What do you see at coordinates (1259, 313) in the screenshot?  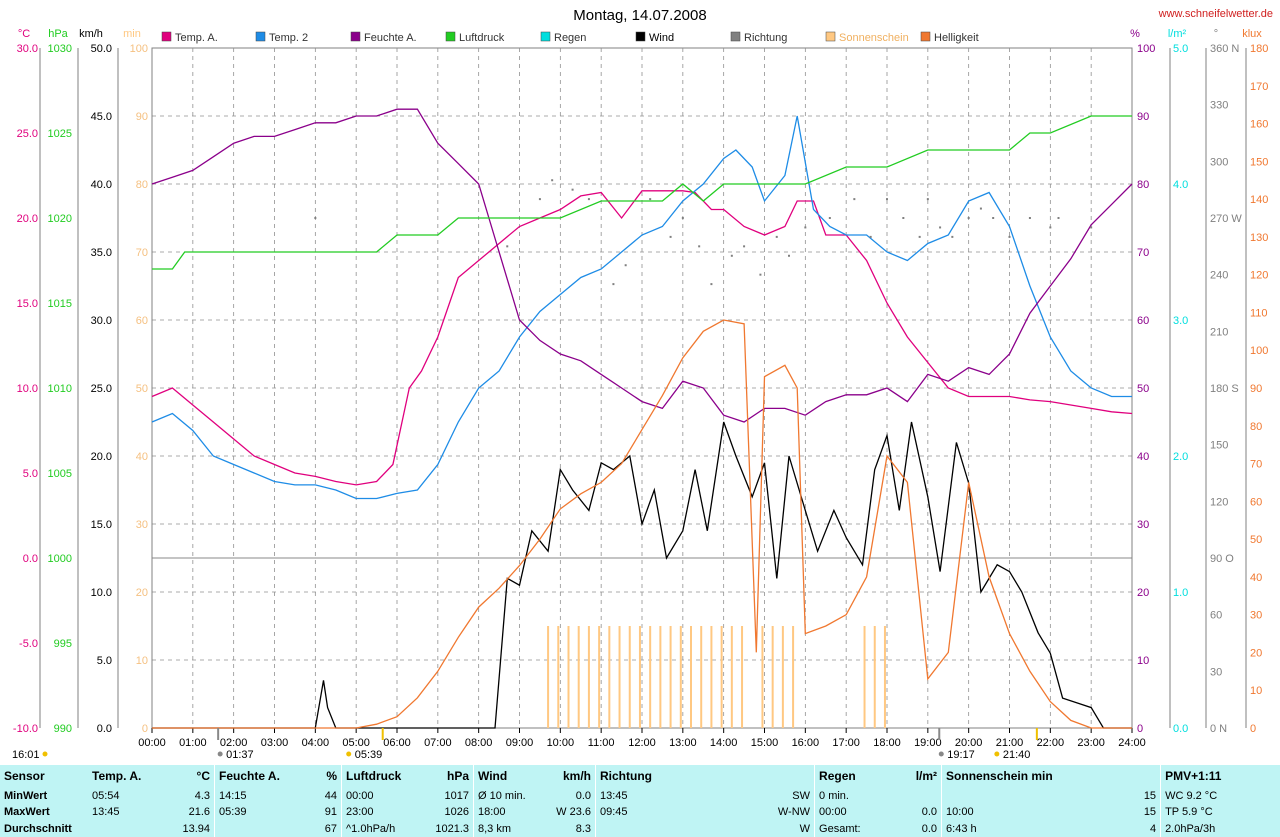 I see `brightness-tick-label: 110` at bounding box center [1259, 313].